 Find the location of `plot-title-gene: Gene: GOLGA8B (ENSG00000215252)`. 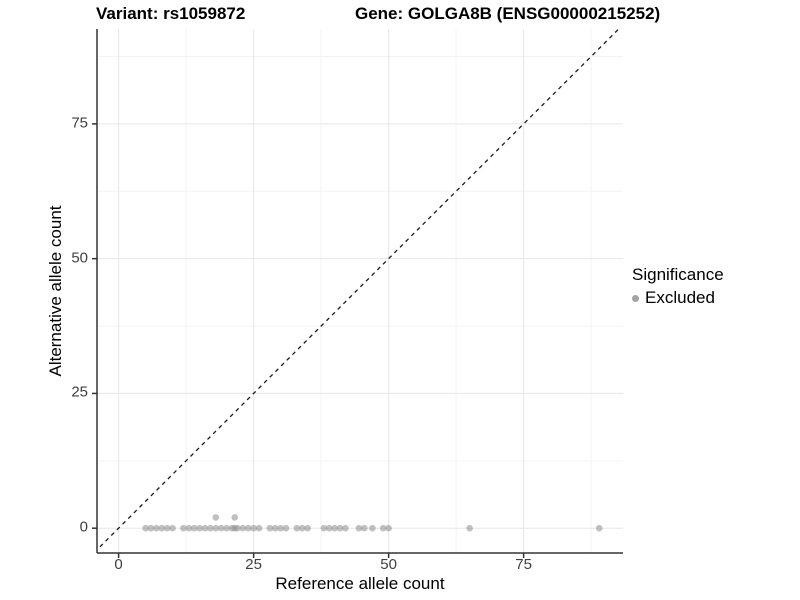

plot-title-gene: Gene: GOLGA8B (ENSG00000215252) is located at coordinates (508, 13).